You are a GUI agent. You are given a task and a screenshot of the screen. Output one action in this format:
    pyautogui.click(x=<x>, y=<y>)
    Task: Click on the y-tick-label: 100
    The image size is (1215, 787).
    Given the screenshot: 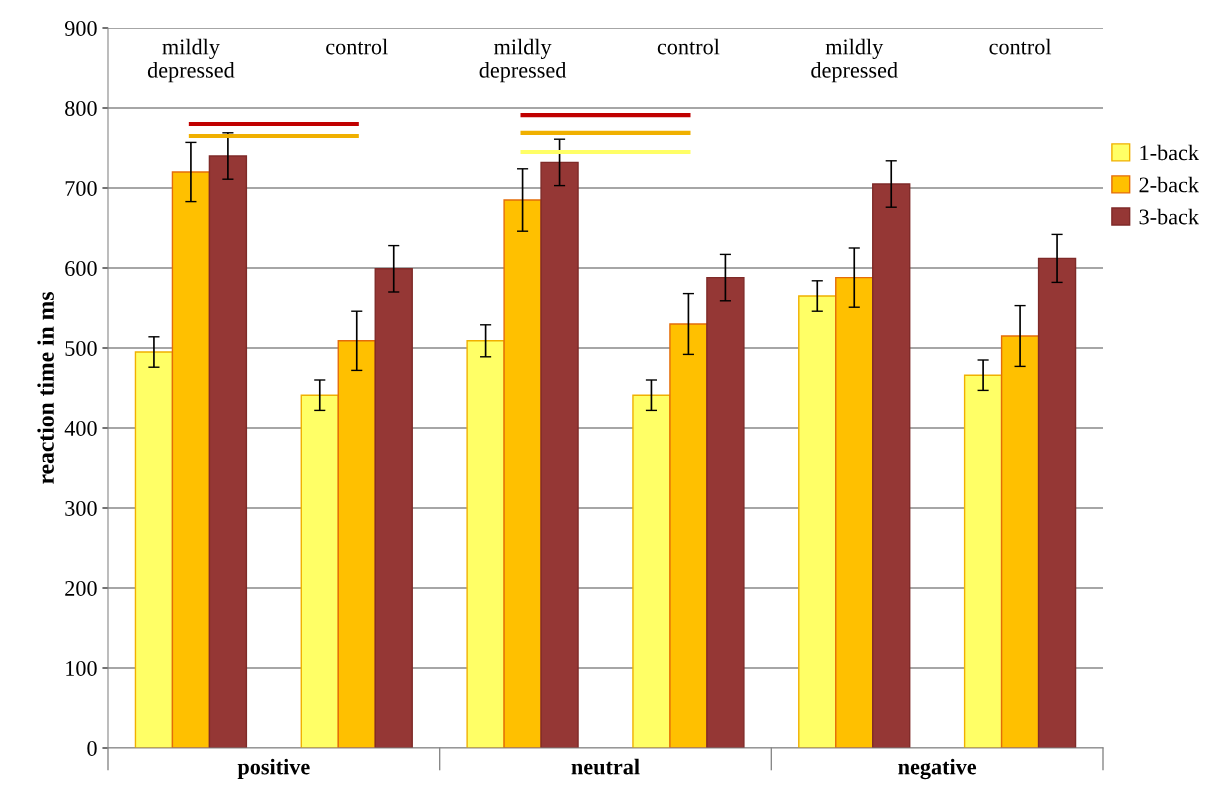 What is the action you would take?
    pyautogui.click(x=81, y=668)
    